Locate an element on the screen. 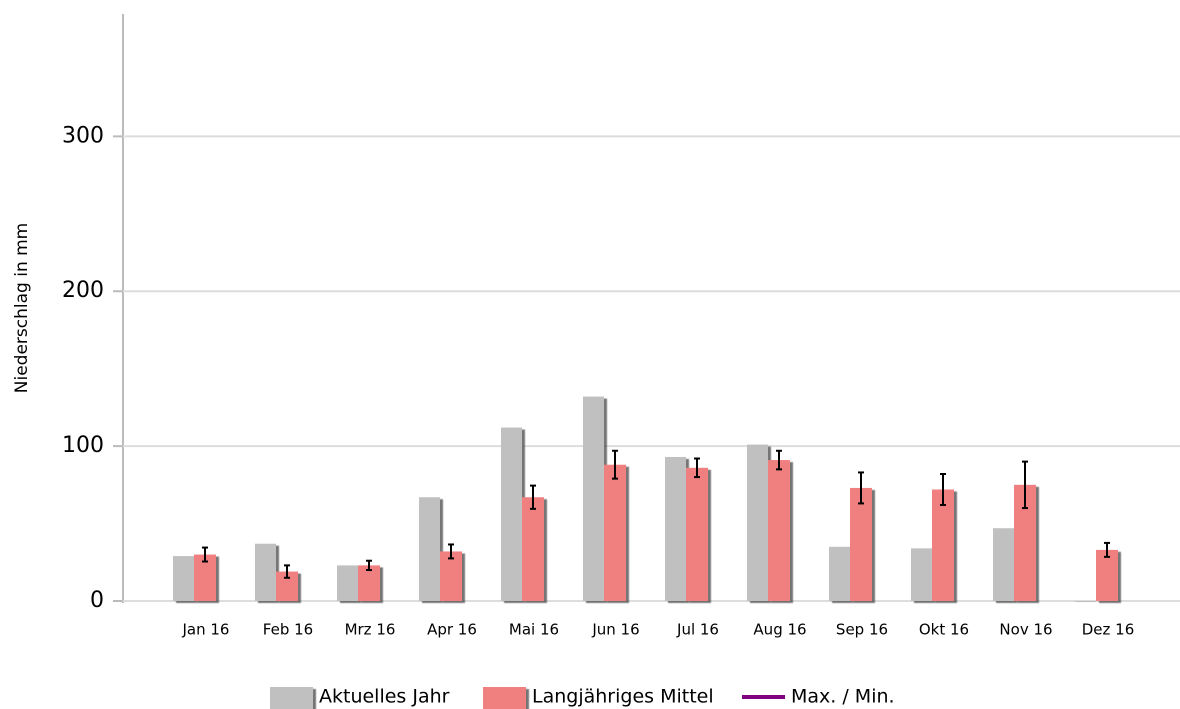 This screenshot has width=1180, height=709. x-tick-label: Jan 16 is located at coordinates (206, 630).